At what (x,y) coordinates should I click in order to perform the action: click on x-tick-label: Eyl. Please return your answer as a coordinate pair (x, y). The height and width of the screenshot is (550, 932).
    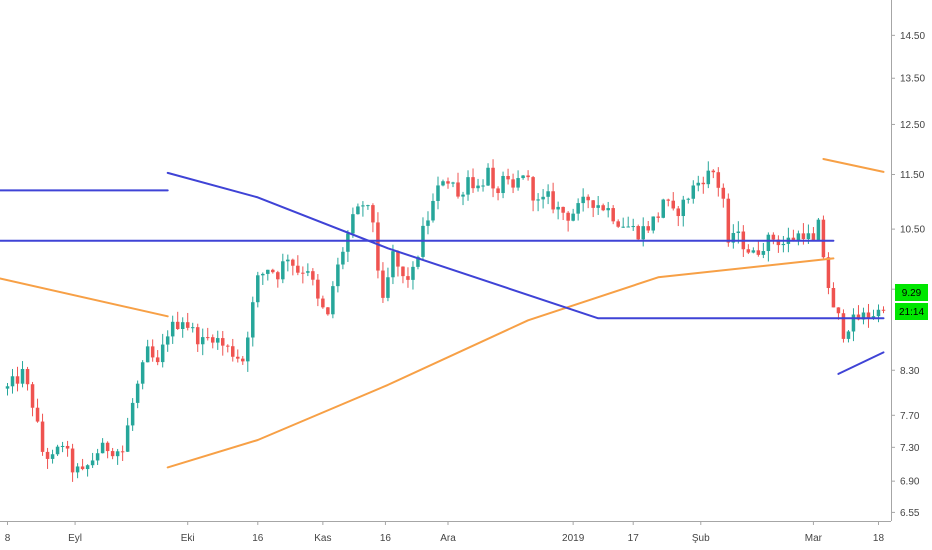
    Looking at the image, I should click on (75, 538).